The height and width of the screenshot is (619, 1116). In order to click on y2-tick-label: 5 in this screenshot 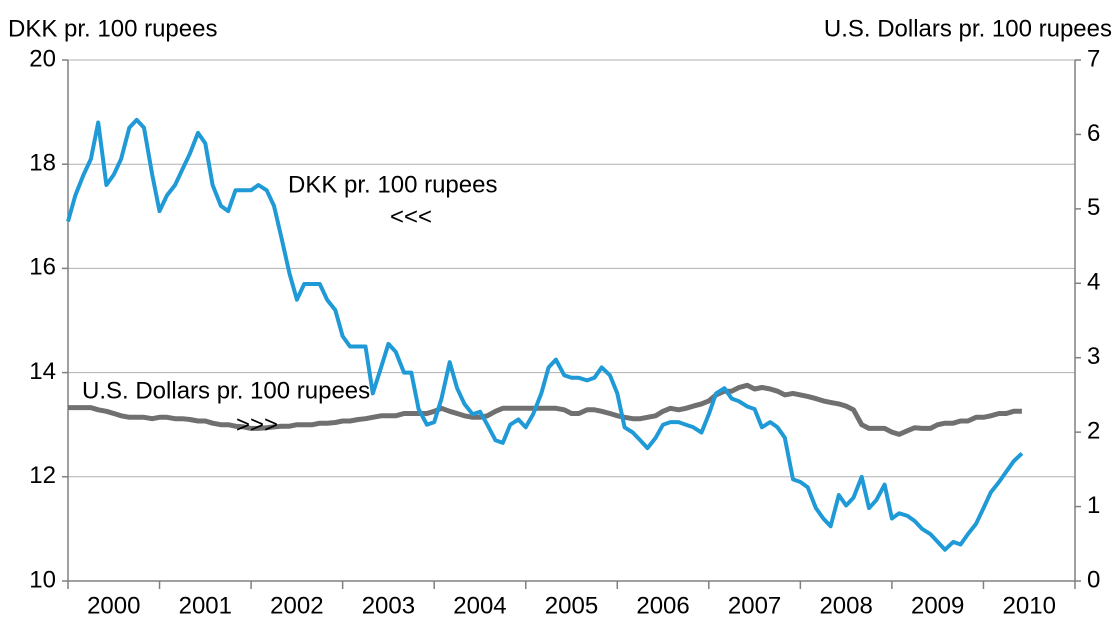, I will do `click(1093, 207)`.